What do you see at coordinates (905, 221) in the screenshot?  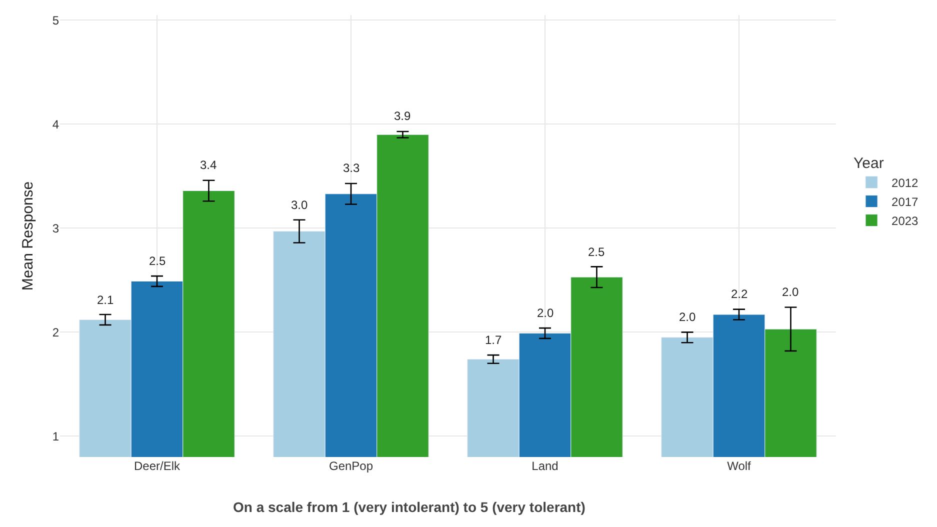 I see `legend-label: 2023` at bounding box center [905, 221].